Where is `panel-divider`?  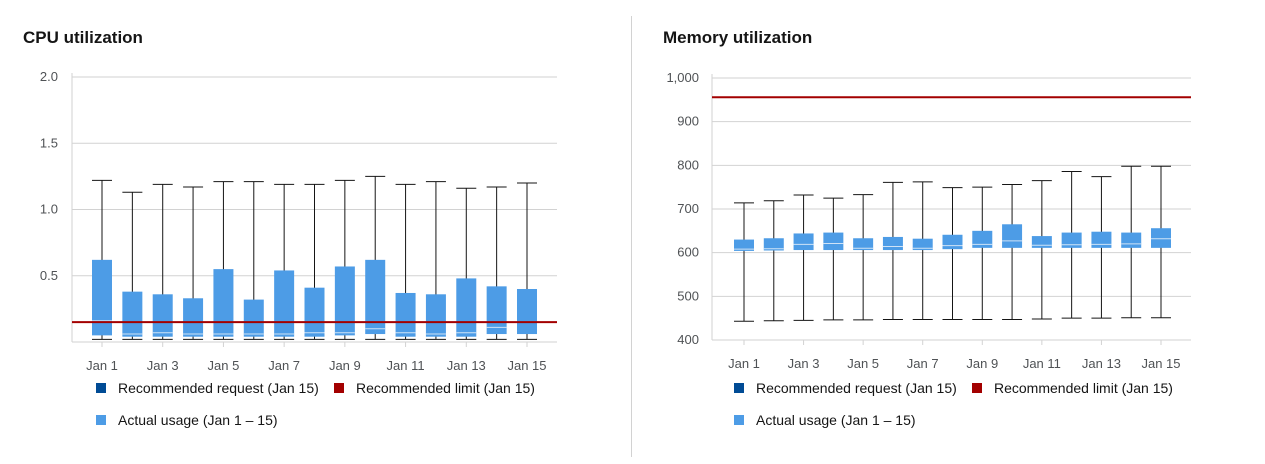 panel-divider is located at coordinates (631, 236).